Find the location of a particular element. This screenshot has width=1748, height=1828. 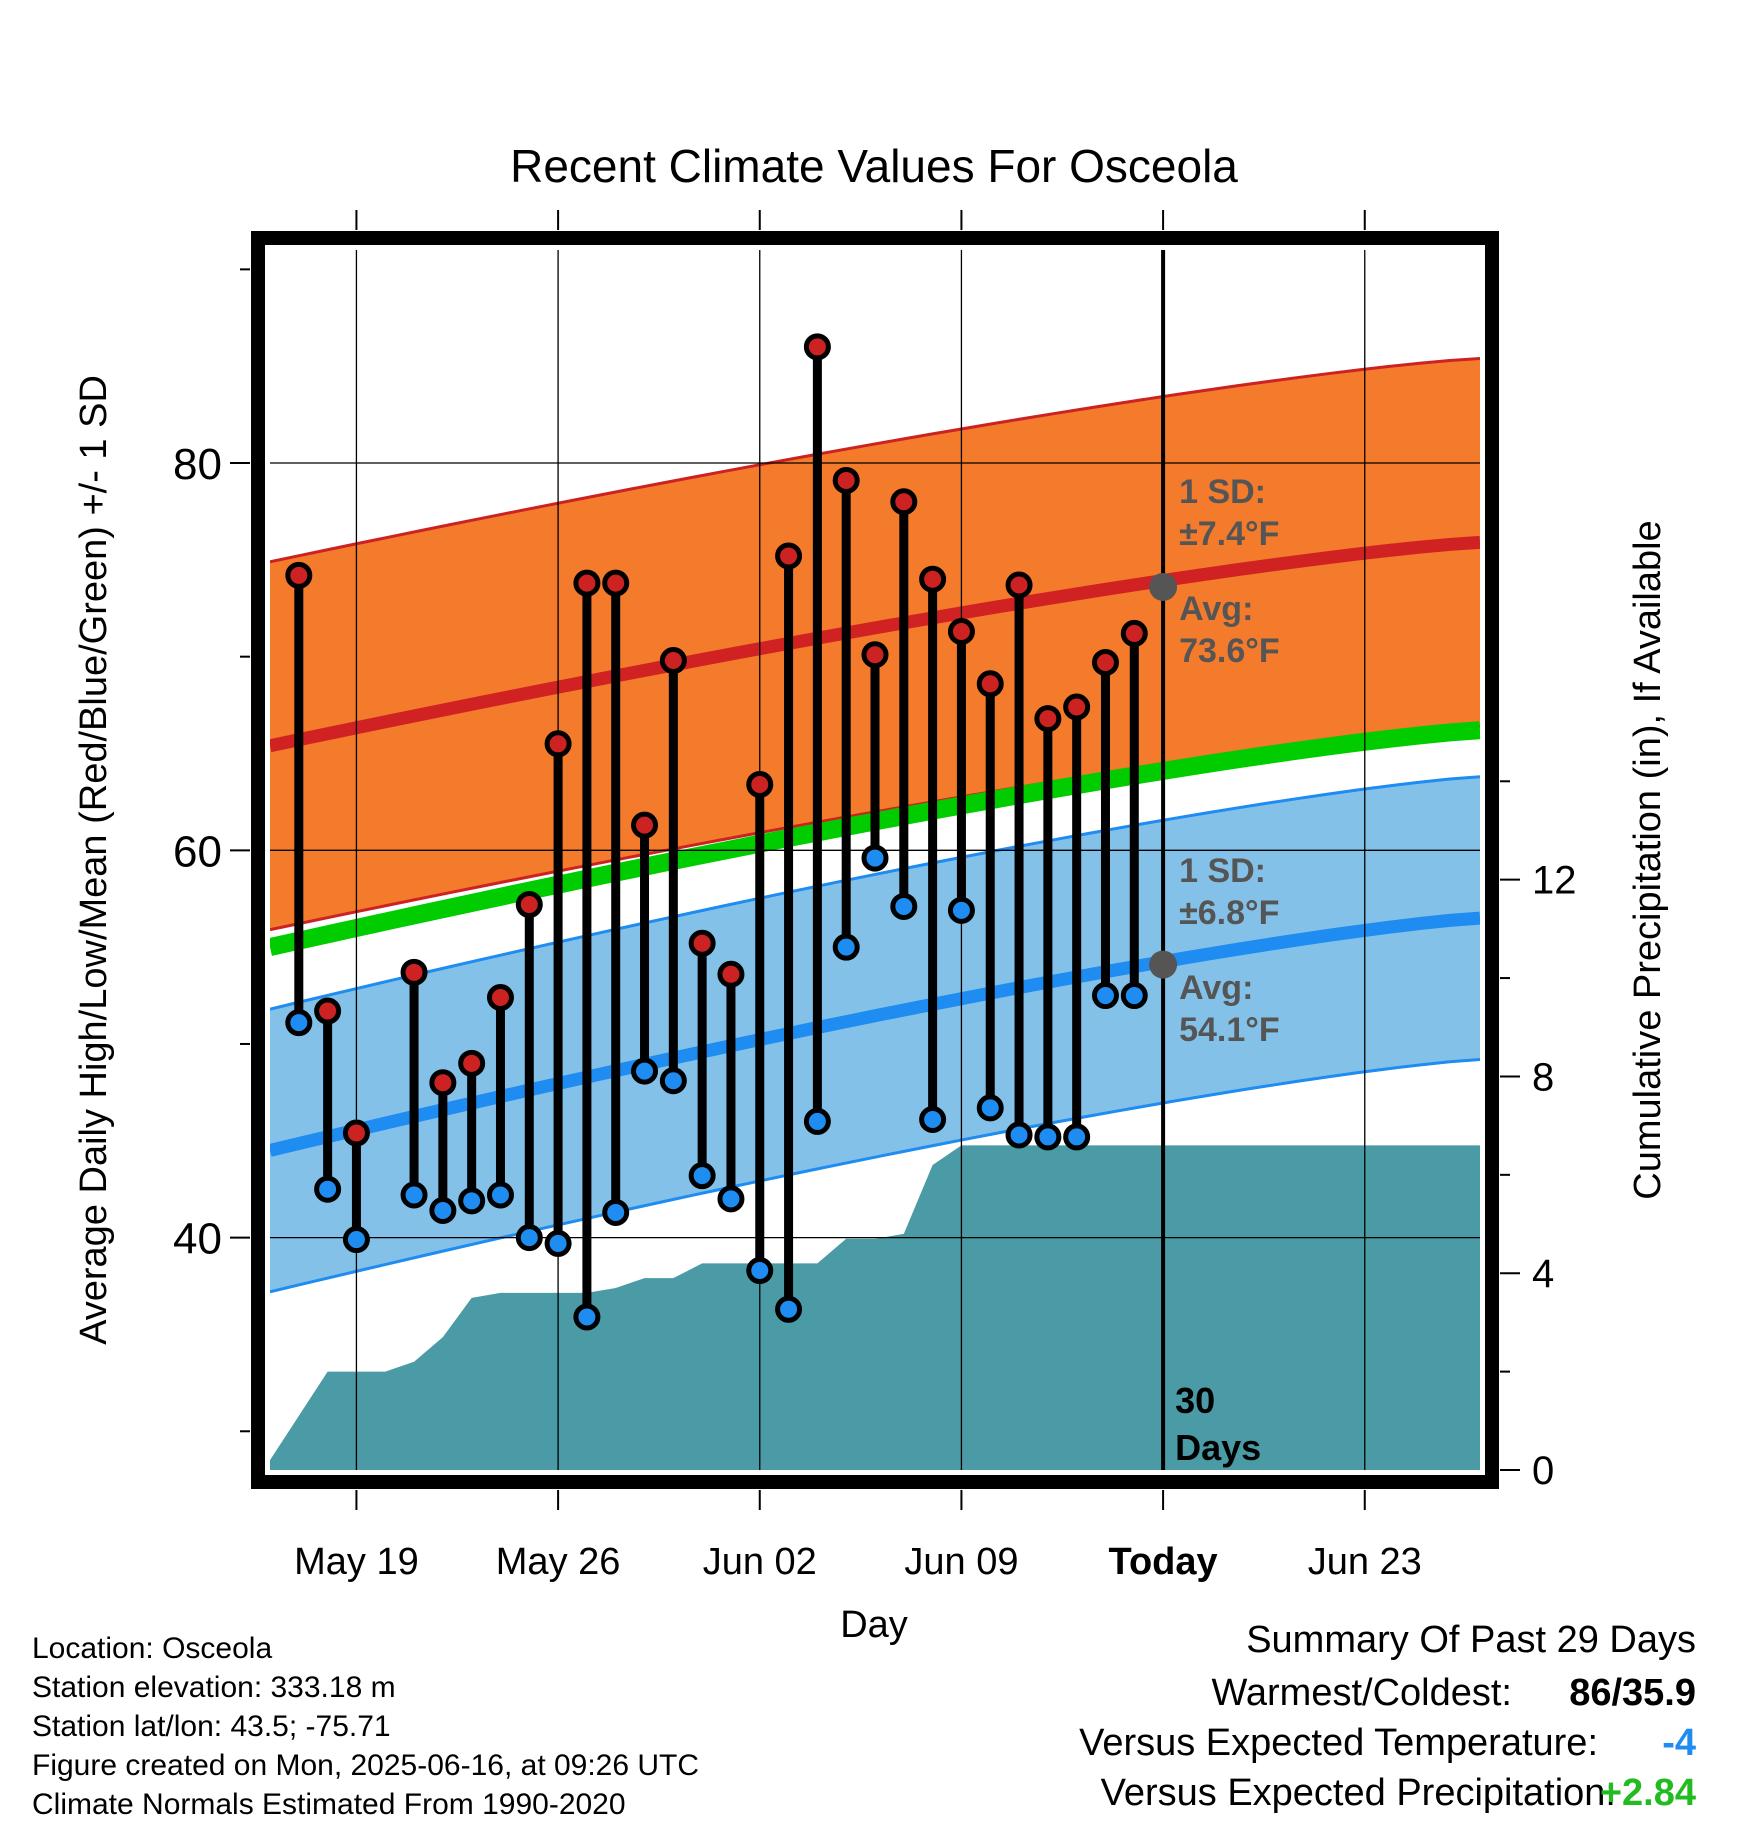

high-avg-value: 73.6°F is located at coordinates (1229, 651).